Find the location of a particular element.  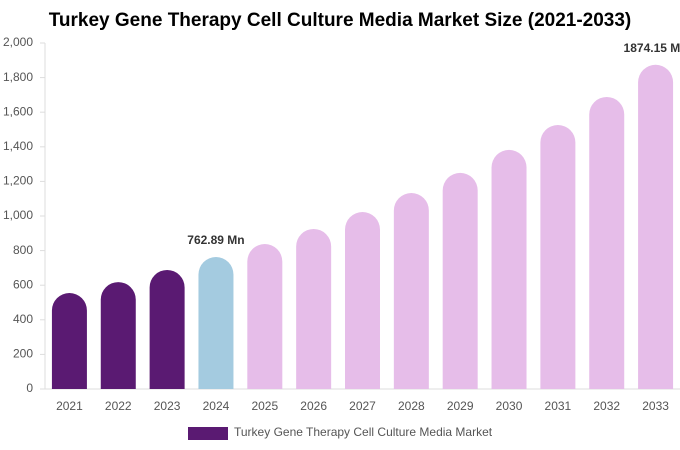

y-tick-label: 2,000 is located at coordinates (18, 42).